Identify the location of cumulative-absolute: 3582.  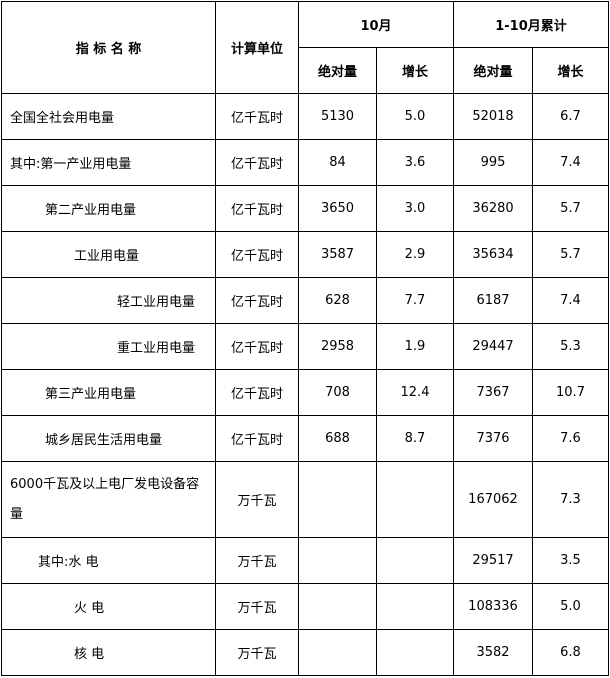
(493, 652).